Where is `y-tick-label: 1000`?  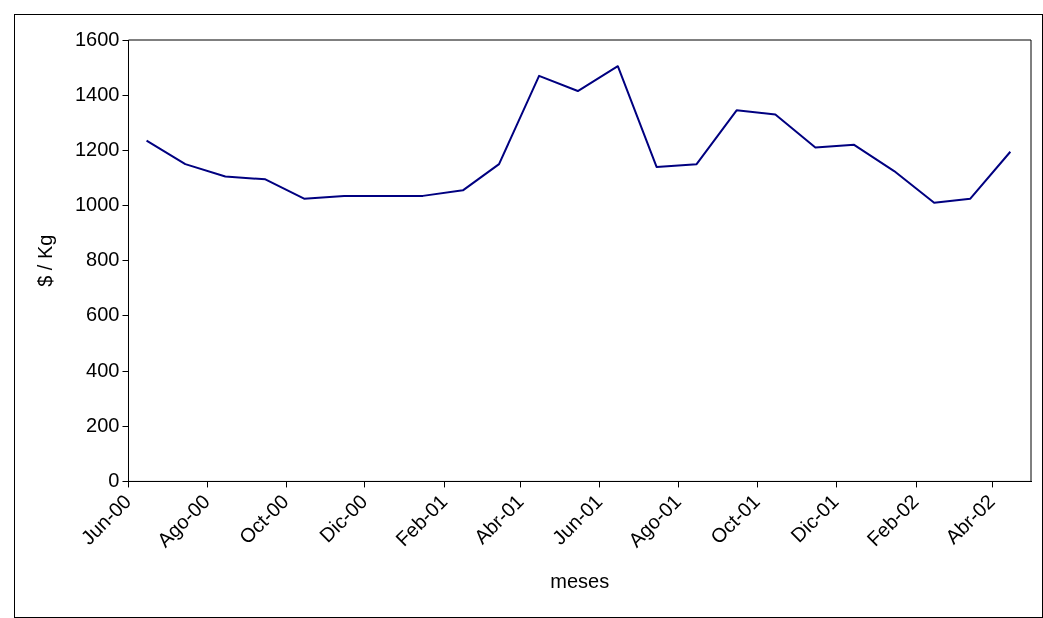
y-tick-label: 1000 is located at coordinates (97, 204).